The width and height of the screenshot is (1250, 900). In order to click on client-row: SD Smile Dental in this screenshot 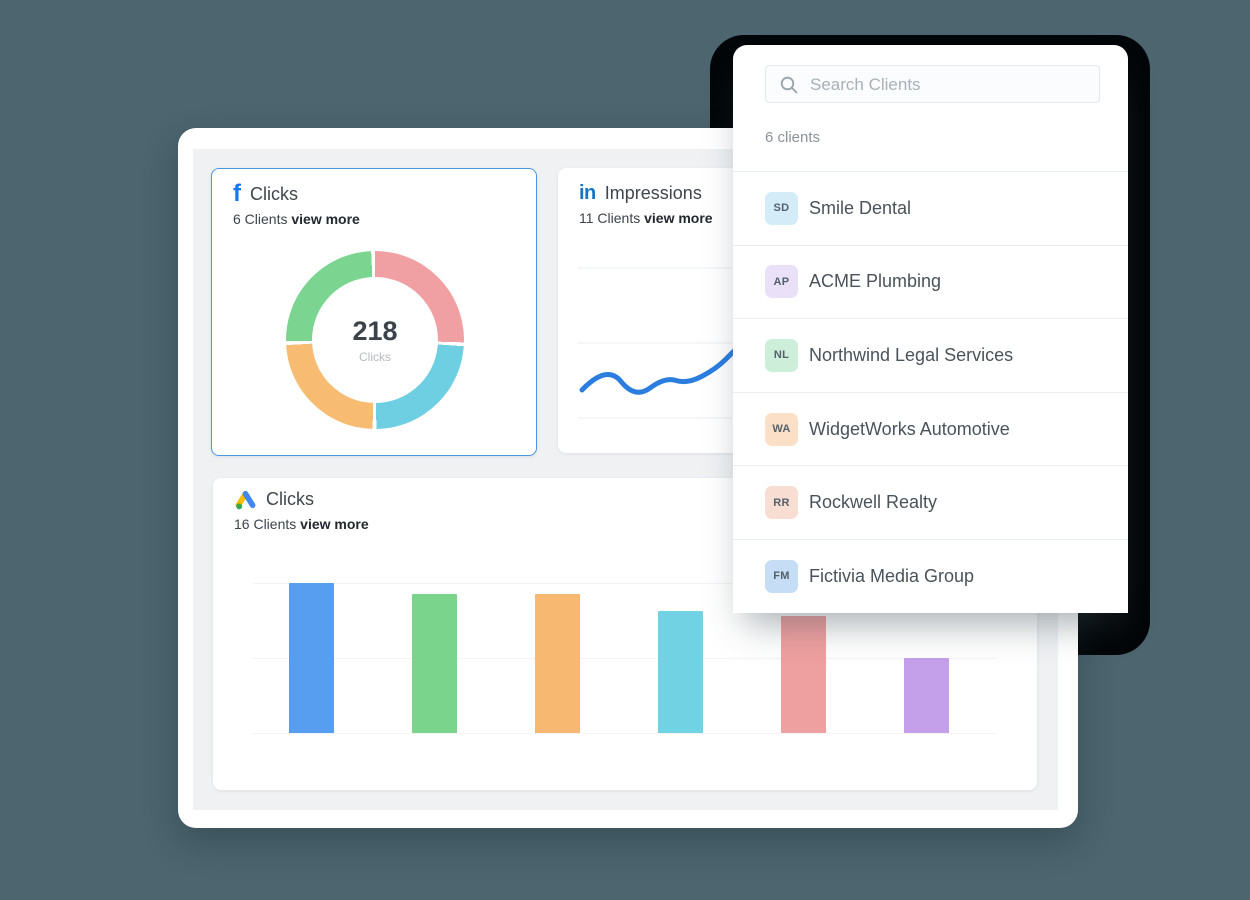, I will do `click(930, 208)`.